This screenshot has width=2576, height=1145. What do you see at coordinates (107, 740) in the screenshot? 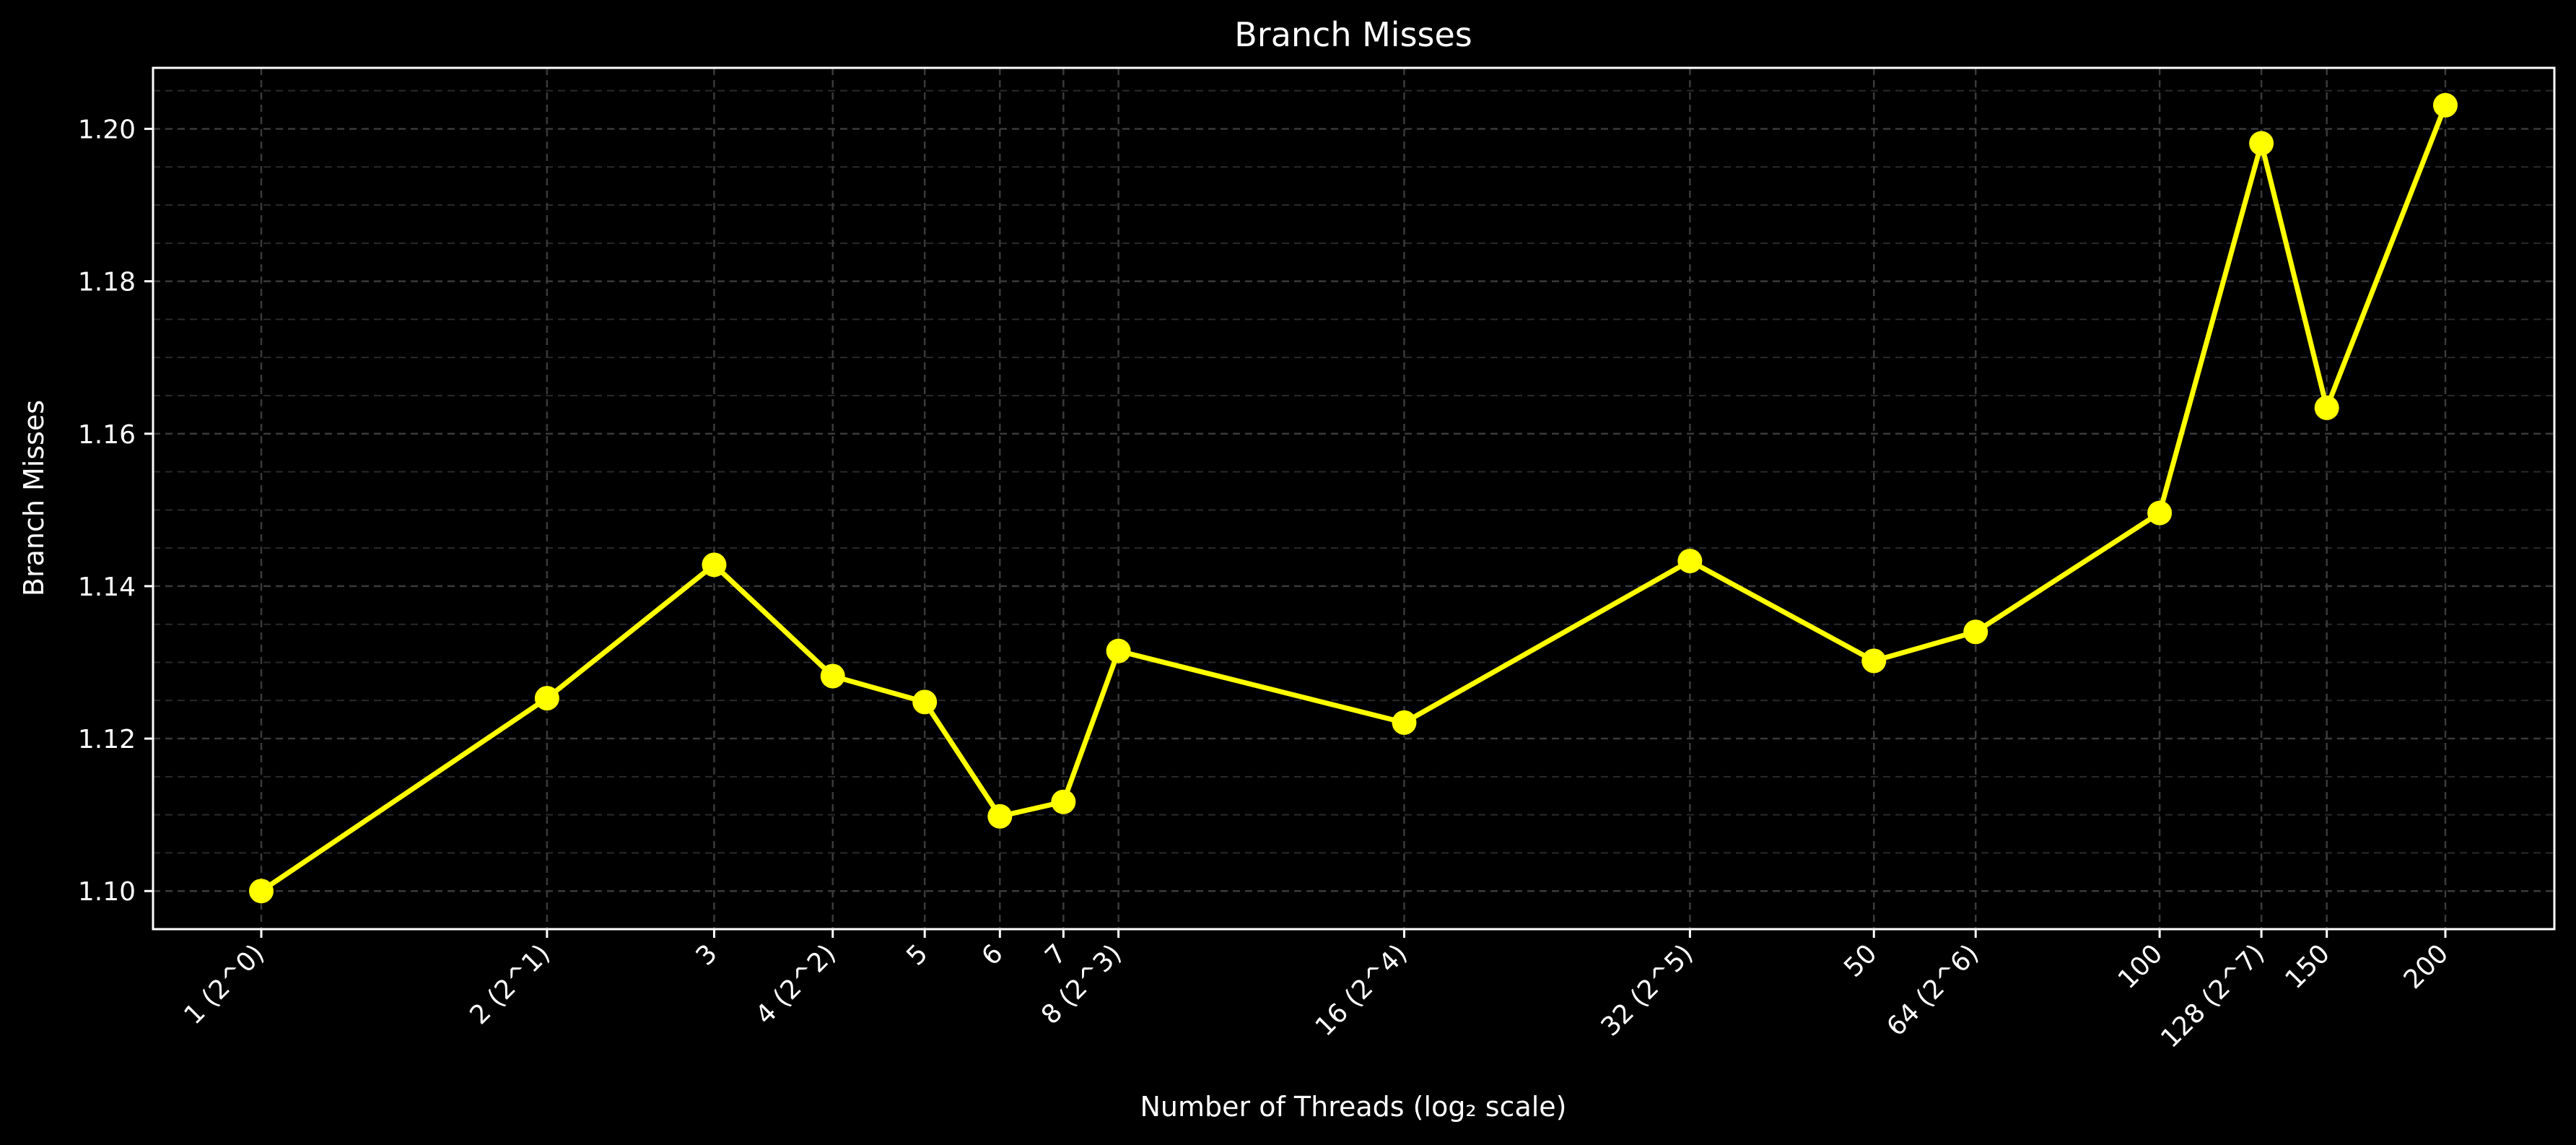
I see `y-tick-label: 1.12` at bounding box center [107, 740].